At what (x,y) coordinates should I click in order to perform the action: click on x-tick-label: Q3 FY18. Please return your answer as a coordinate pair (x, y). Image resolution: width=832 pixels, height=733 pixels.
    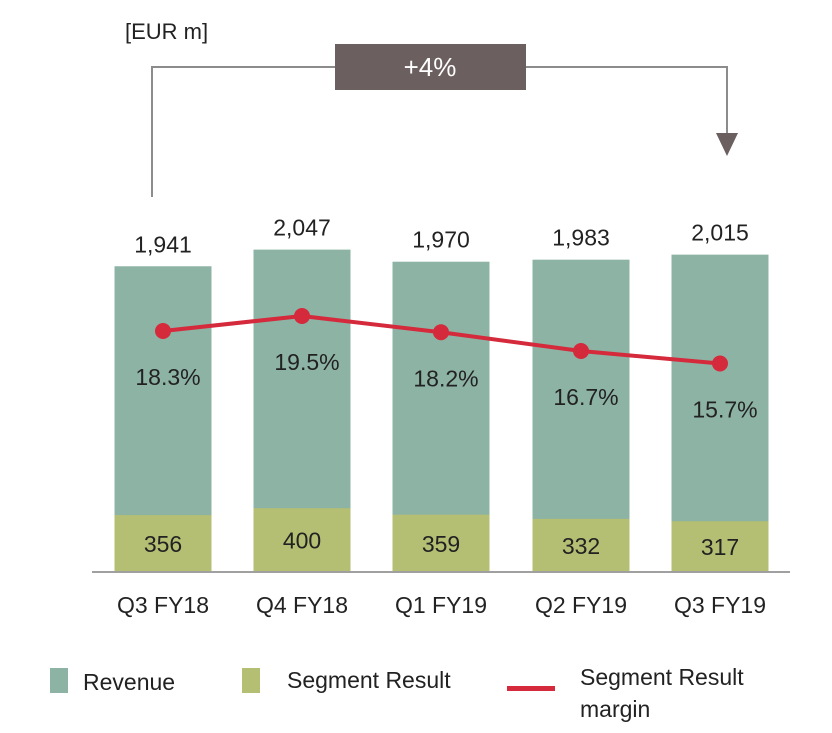
    Looking at the image, I should click on (163, 605).